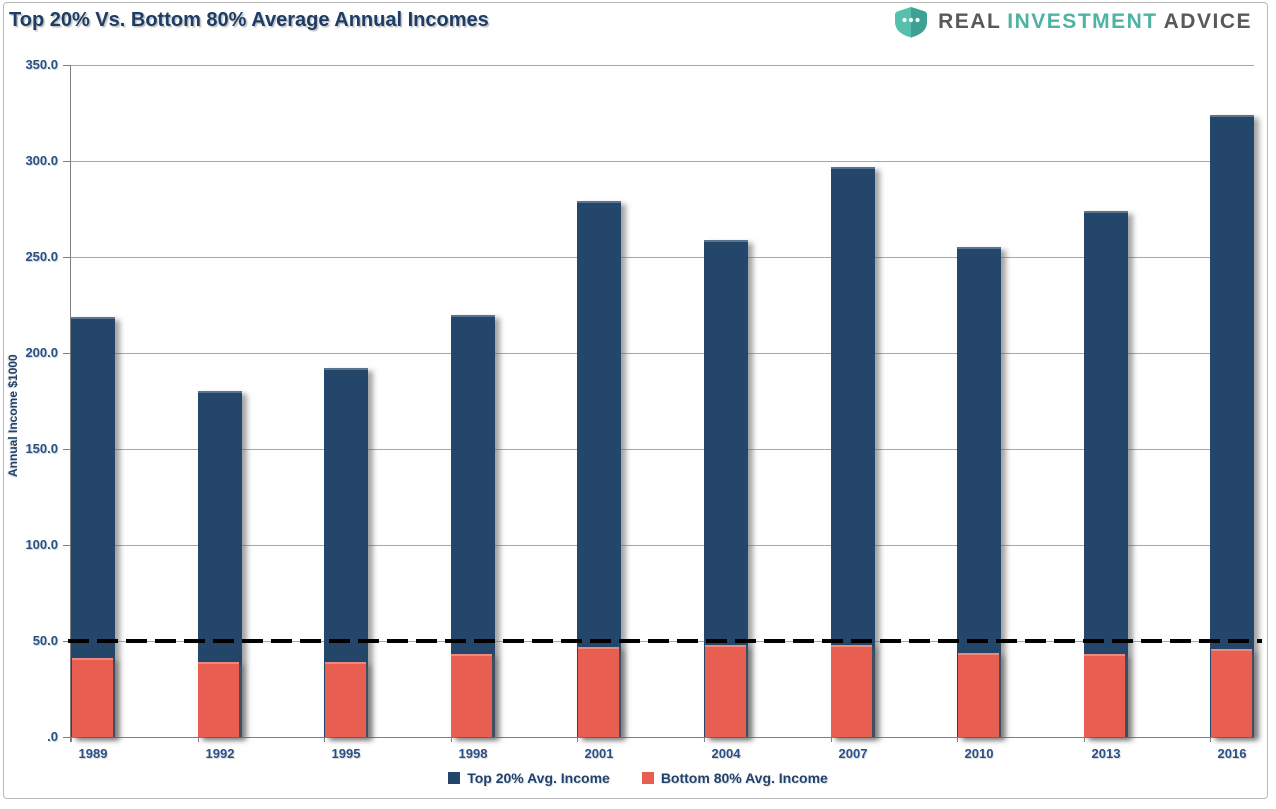 Image resolution: width=1276 pixels, height=809 pixels. Describe the element at coordinates (1231, 693) in the screenshot. I see `bar-bottom80-2016` at that location.